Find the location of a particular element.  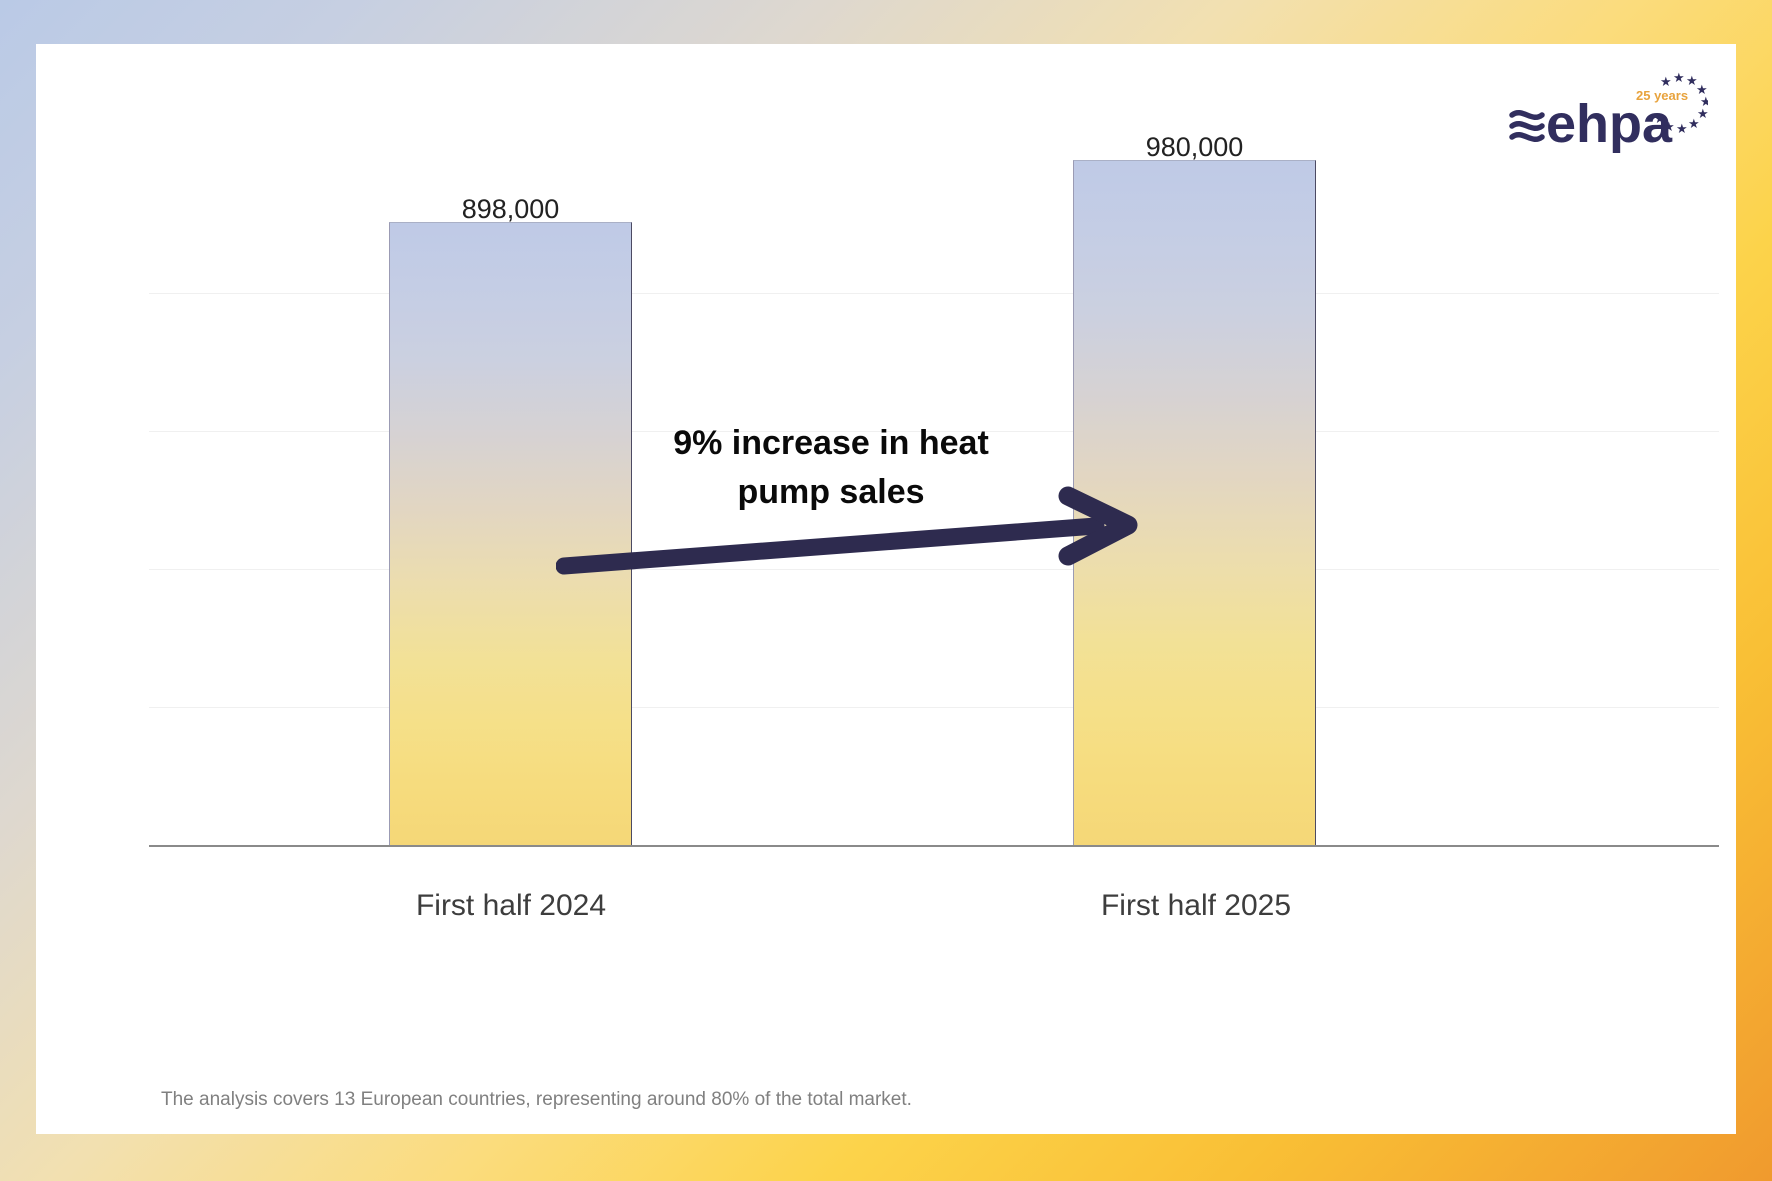

bar-value-label-2025: 980,000 is located at coordinates (1194, 147).